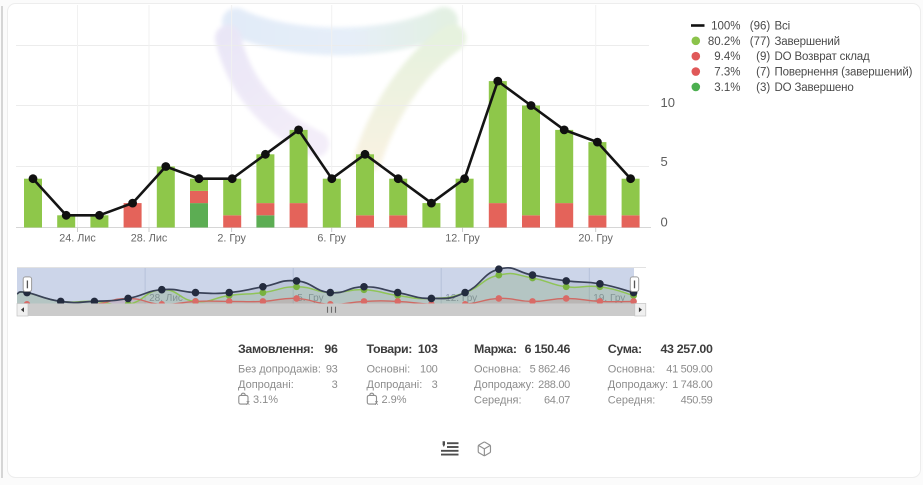 The image size is (923, 485). I want to click on svg-text: 64.07, so click(557, 400).